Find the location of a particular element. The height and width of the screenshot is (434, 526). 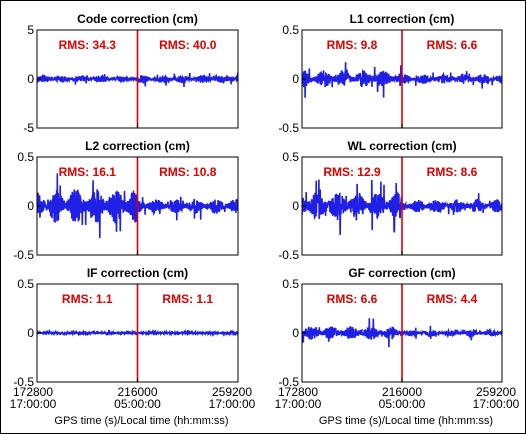

rms-after-label: RMS: 1.1 is located at coordinates (187, 299).